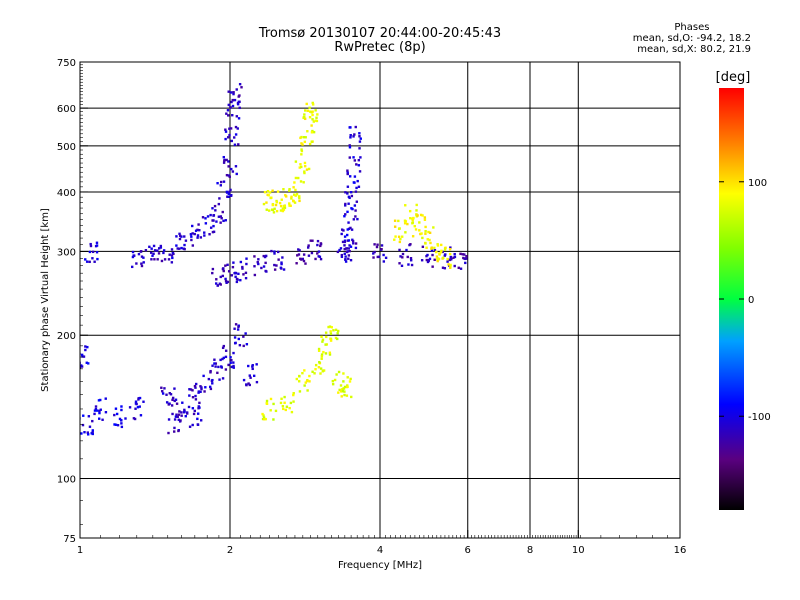 The height and width of the screenshot is (600, 800). What do you see at coordinates (692, 27) in the screenshot?
I see `phase-info-heading: Phases` at bounding box center [692, 27].